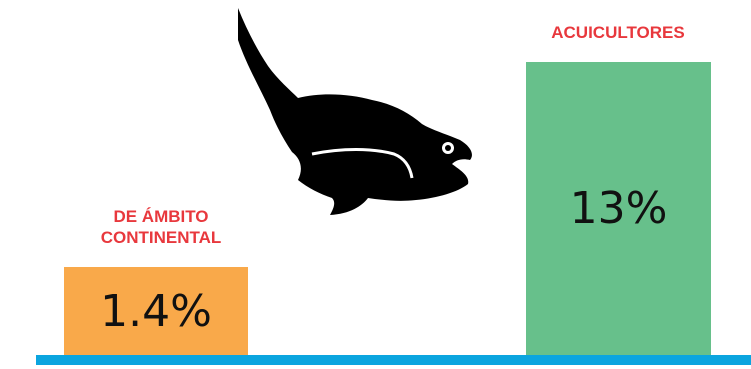 The width and height of the screenshot is (751, 369). What do you see at coordinates (161, 227) in the screenshot?
I see `category-label: DE ÁMBITO CONTINENTAL` at bounding box center [161, 227].